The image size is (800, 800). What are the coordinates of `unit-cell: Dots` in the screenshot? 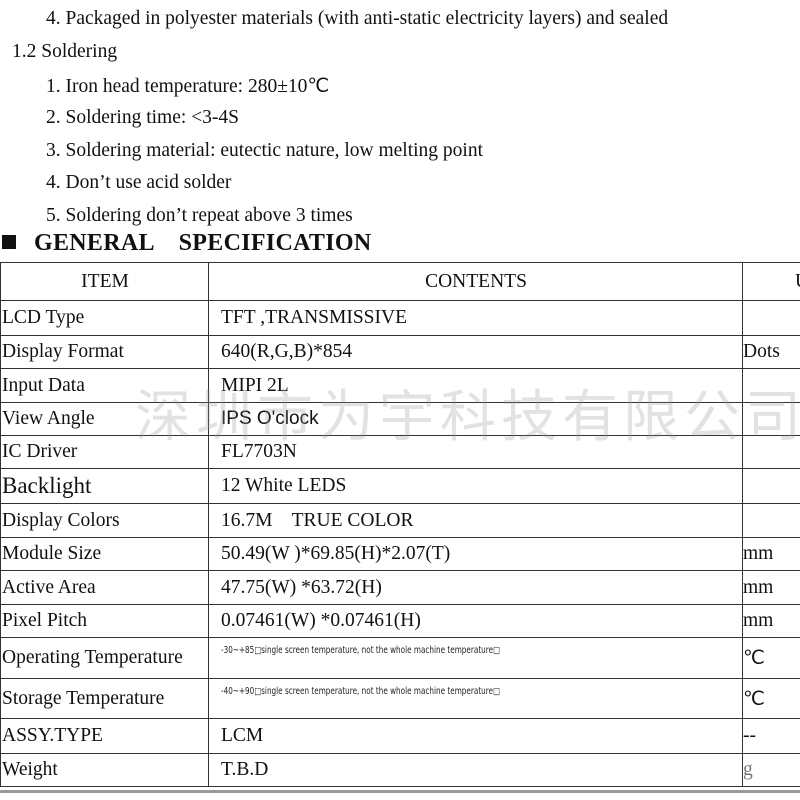 It's located at (771, 352).